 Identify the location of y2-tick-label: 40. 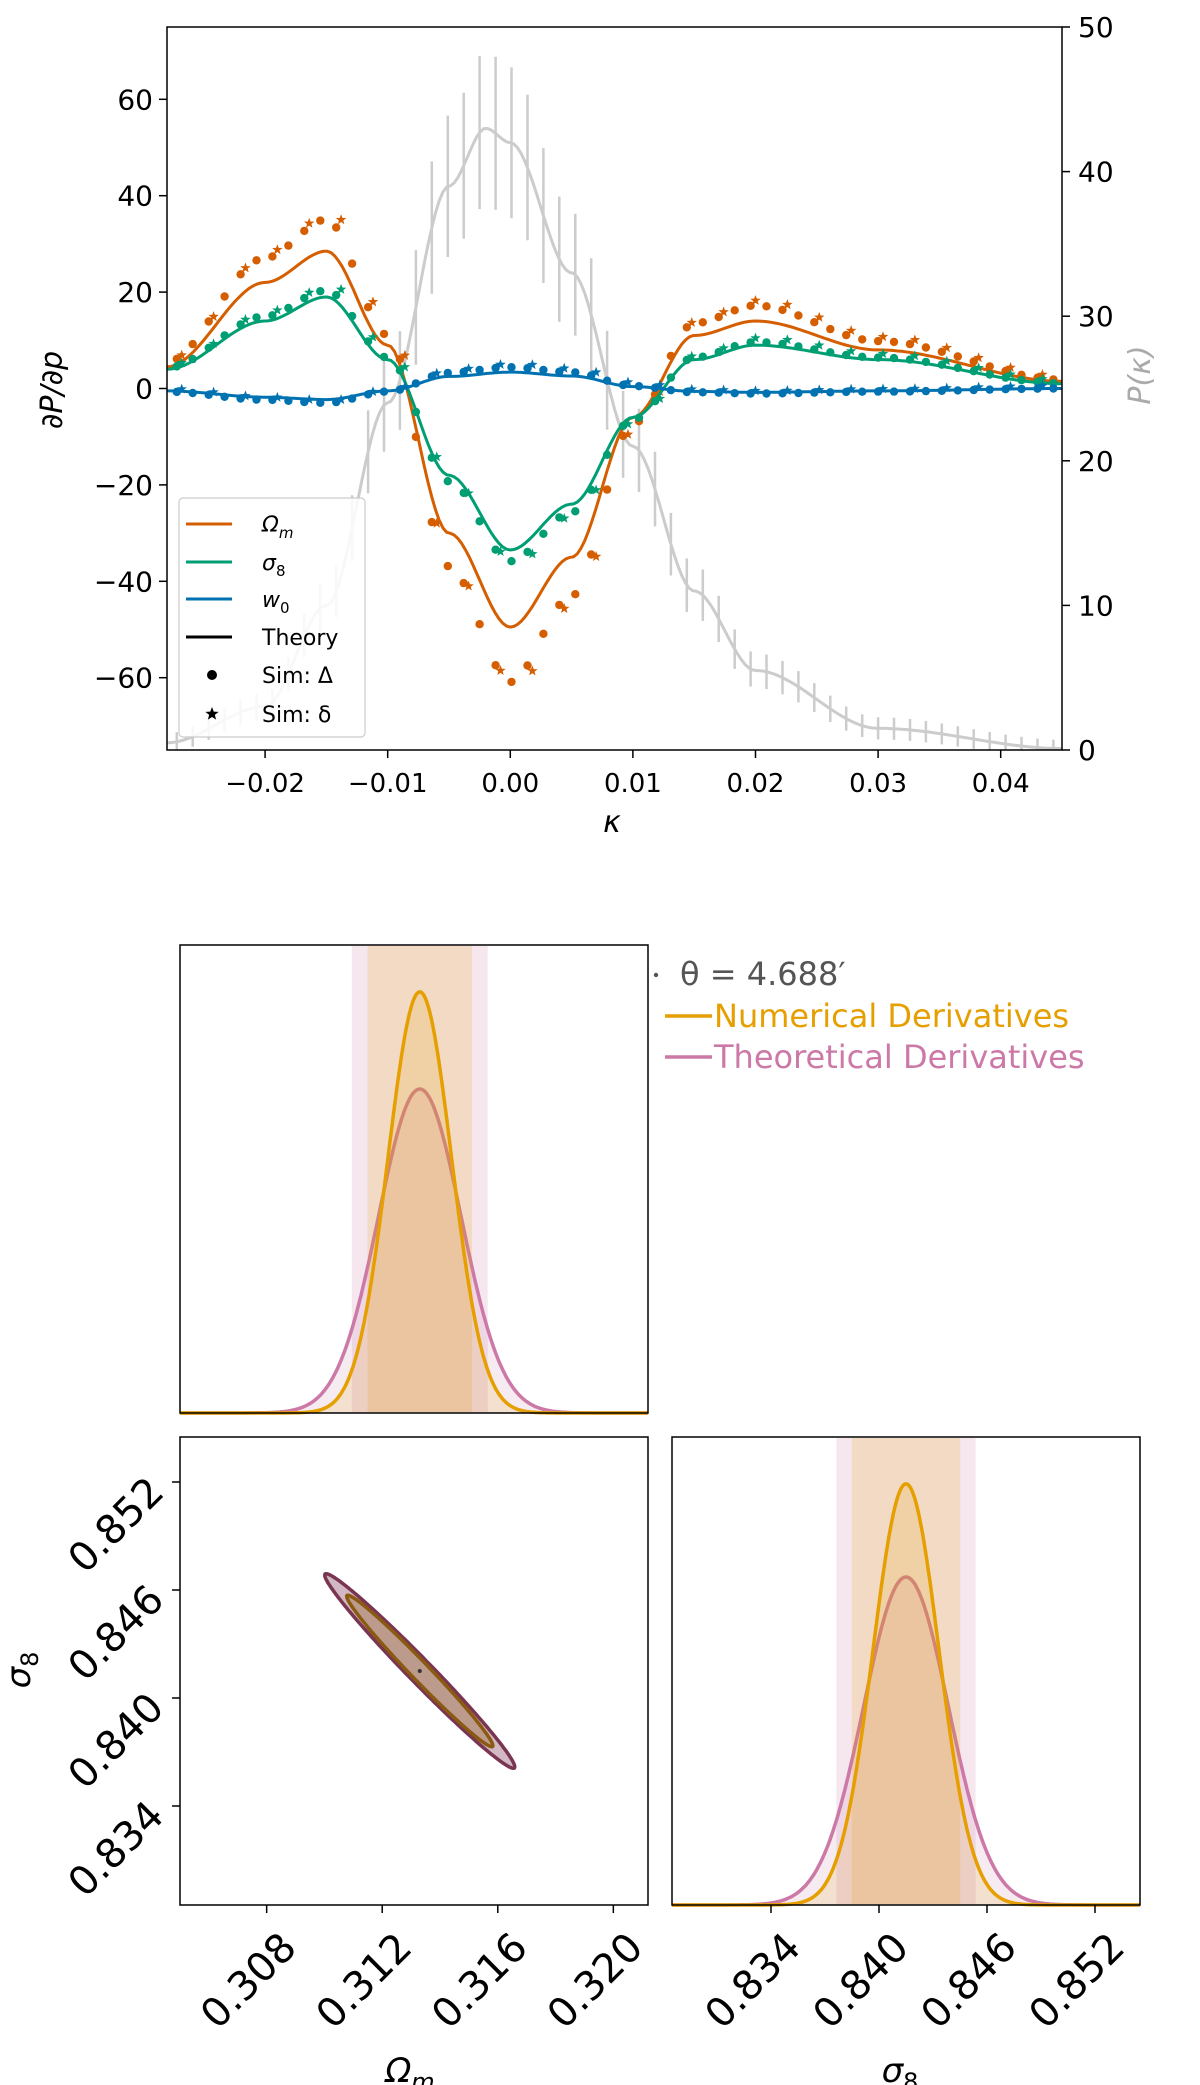
(1096, 172).